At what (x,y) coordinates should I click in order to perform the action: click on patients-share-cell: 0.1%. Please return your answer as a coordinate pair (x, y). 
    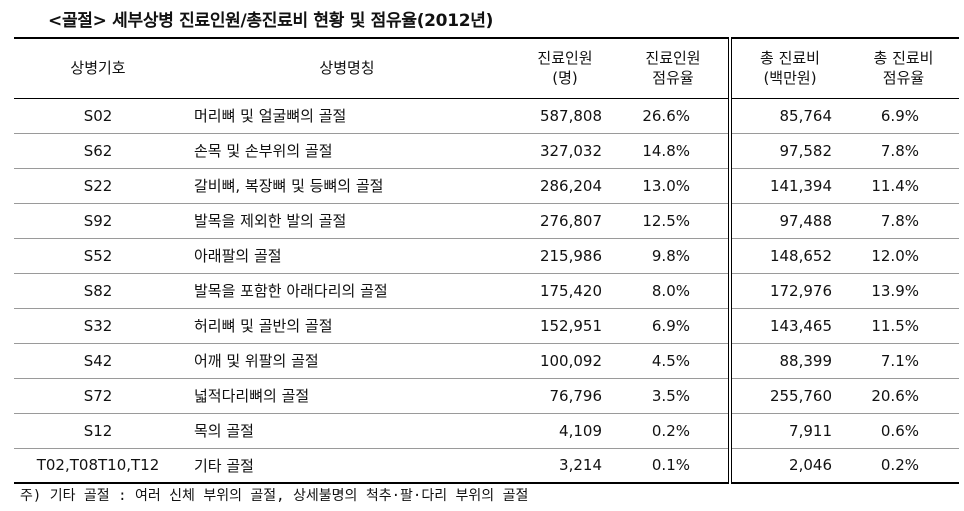
    Looking at the image, I should click on (670, 465).